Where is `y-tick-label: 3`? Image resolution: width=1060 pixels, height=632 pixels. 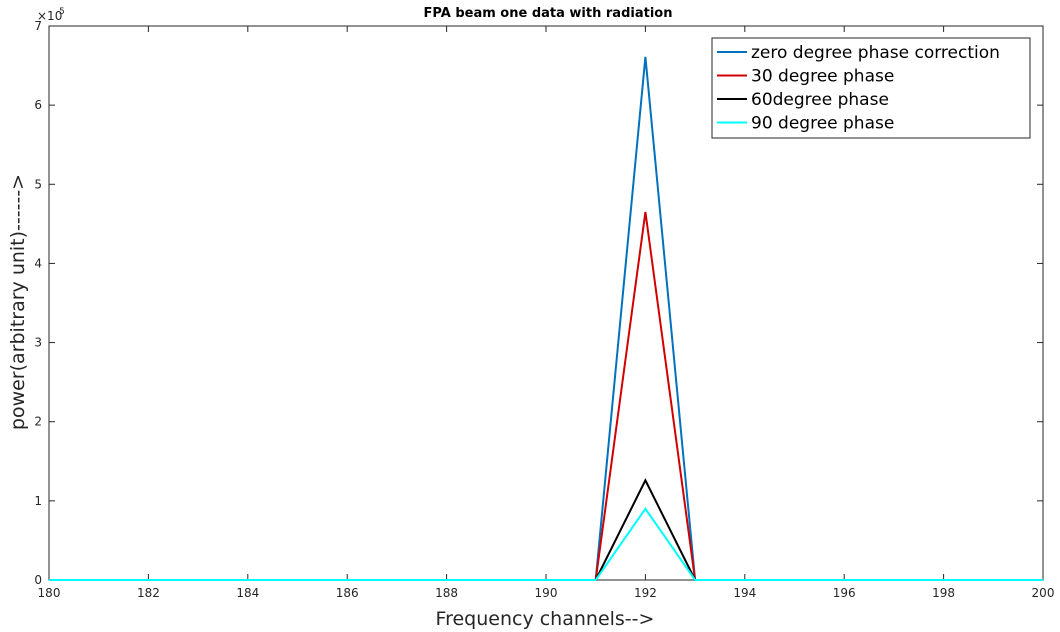
y-tick-label: 3 is located at coordinates (38, 343).